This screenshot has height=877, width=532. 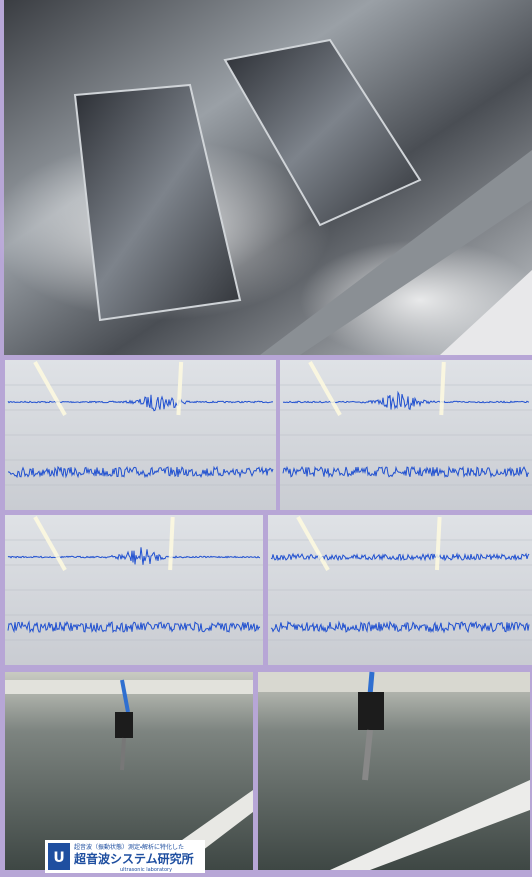 I want to click on tank-photo-right, so click(x=394, y=770).